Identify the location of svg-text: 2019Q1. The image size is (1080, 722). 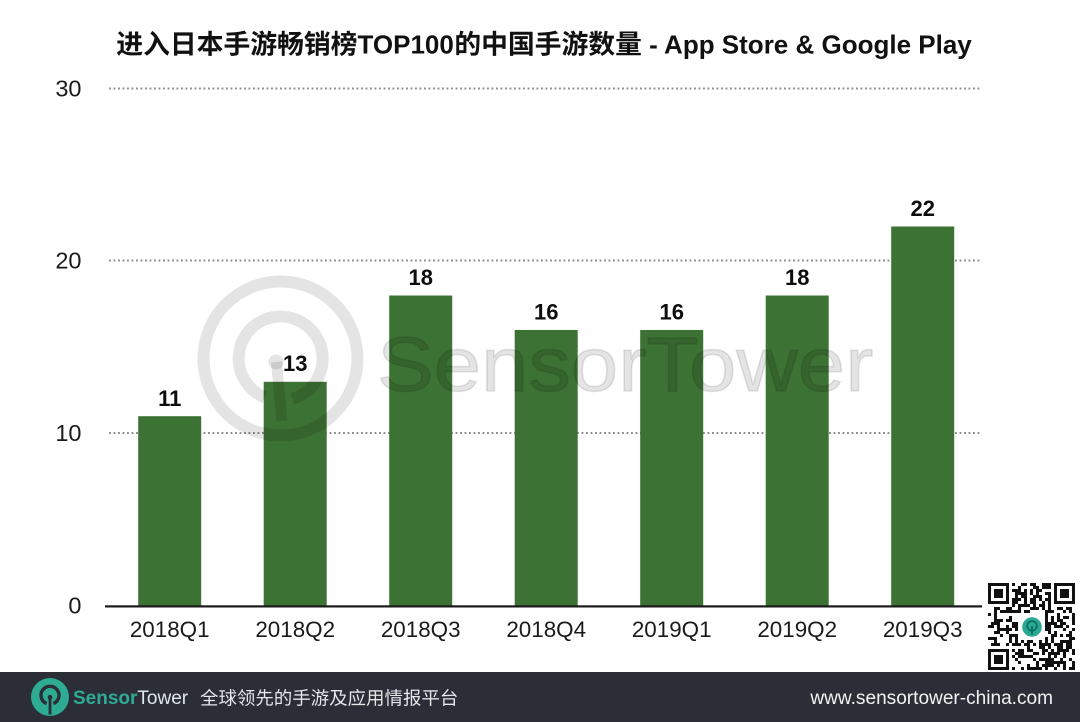
(672, 629).